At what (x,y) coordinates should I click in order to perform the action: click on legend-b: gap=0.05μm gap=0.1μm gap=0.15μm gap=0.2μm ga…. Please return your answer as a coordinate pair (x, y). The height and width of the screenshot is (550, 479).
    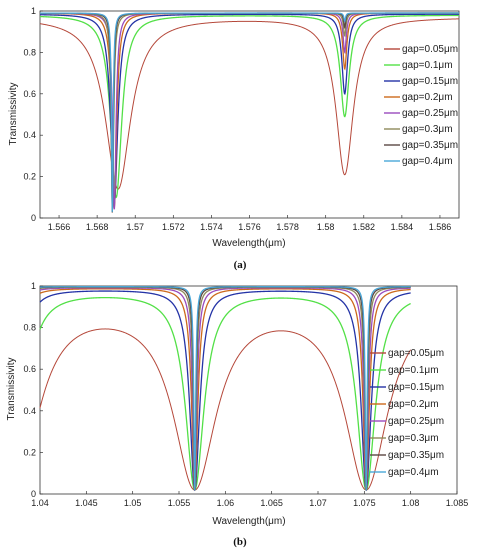
    Looking at the image, I should click on (407, 413).